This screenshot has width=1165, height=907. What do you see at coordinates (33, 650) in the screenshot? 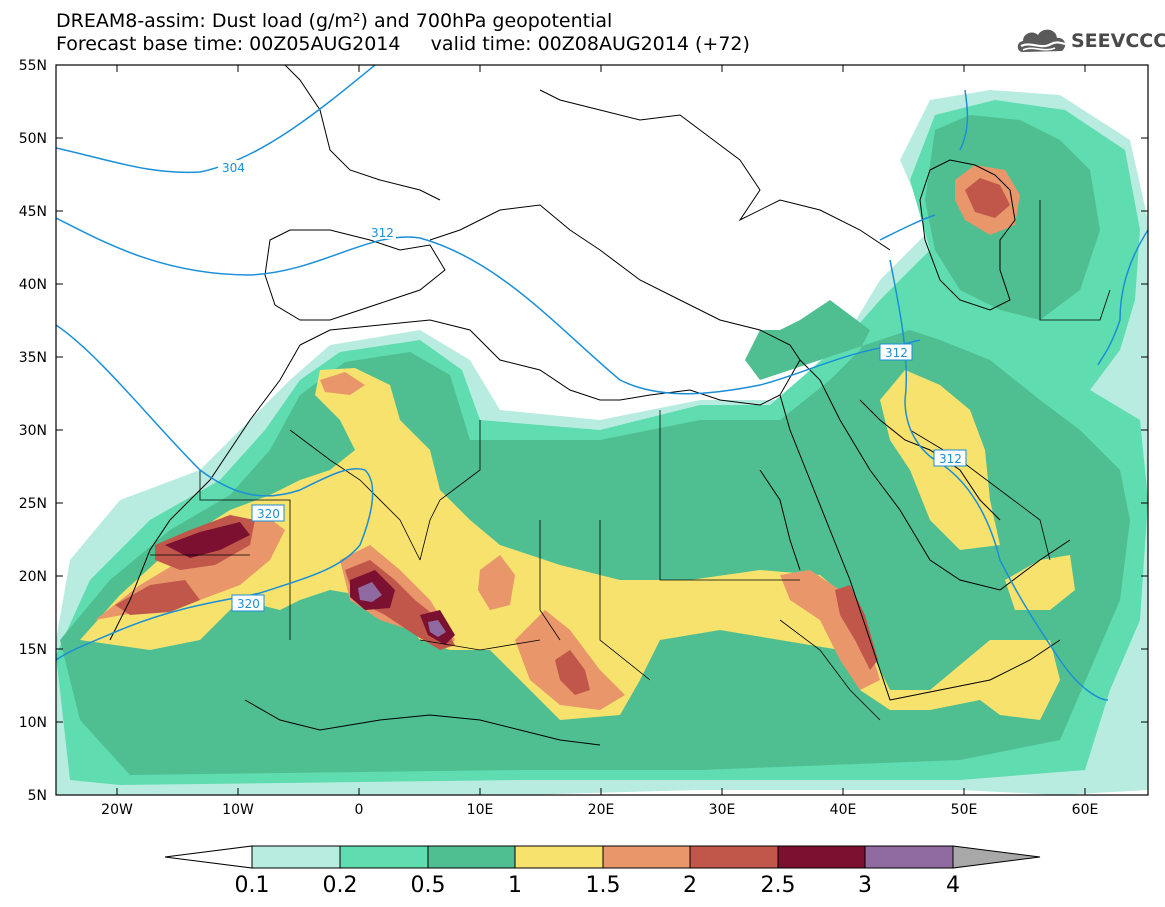
I see `lat-tick-label: 15N` at bounding box center [33, 650].